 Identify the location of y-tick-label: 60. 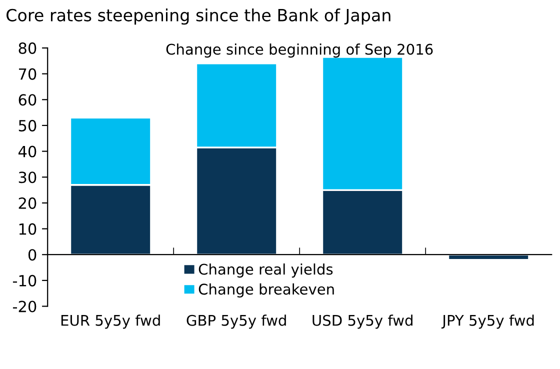
(27, 100).